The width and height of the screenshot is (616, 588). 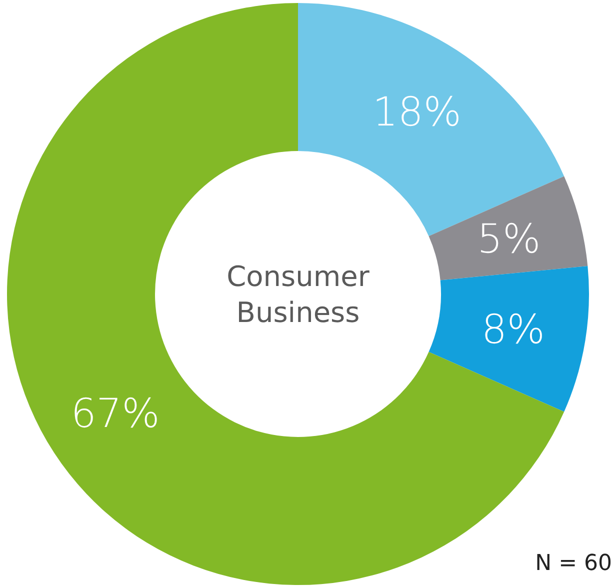 What do you see at coordinates (115, 413) in the screenshot?
I see `data-label: 67%` at bounding box center [115, 413].